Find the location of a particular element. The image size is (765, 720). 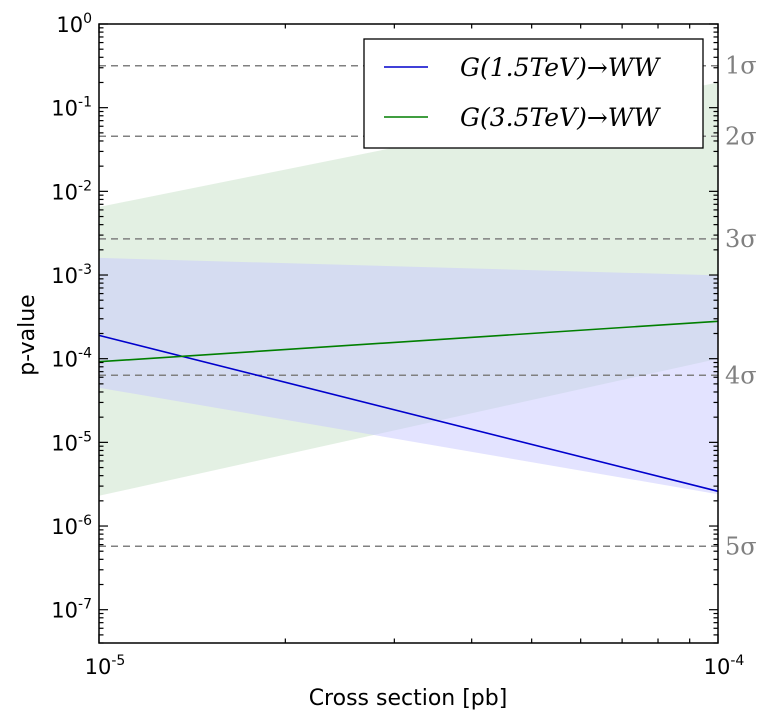

y-tick-labels: 100 10⁻¹ 10⁻² 10⁻³ 10⁻⁴ 10⁻⁵ 10⁻⁶ 10⁻⁷ is located at coordinates (71, 317).